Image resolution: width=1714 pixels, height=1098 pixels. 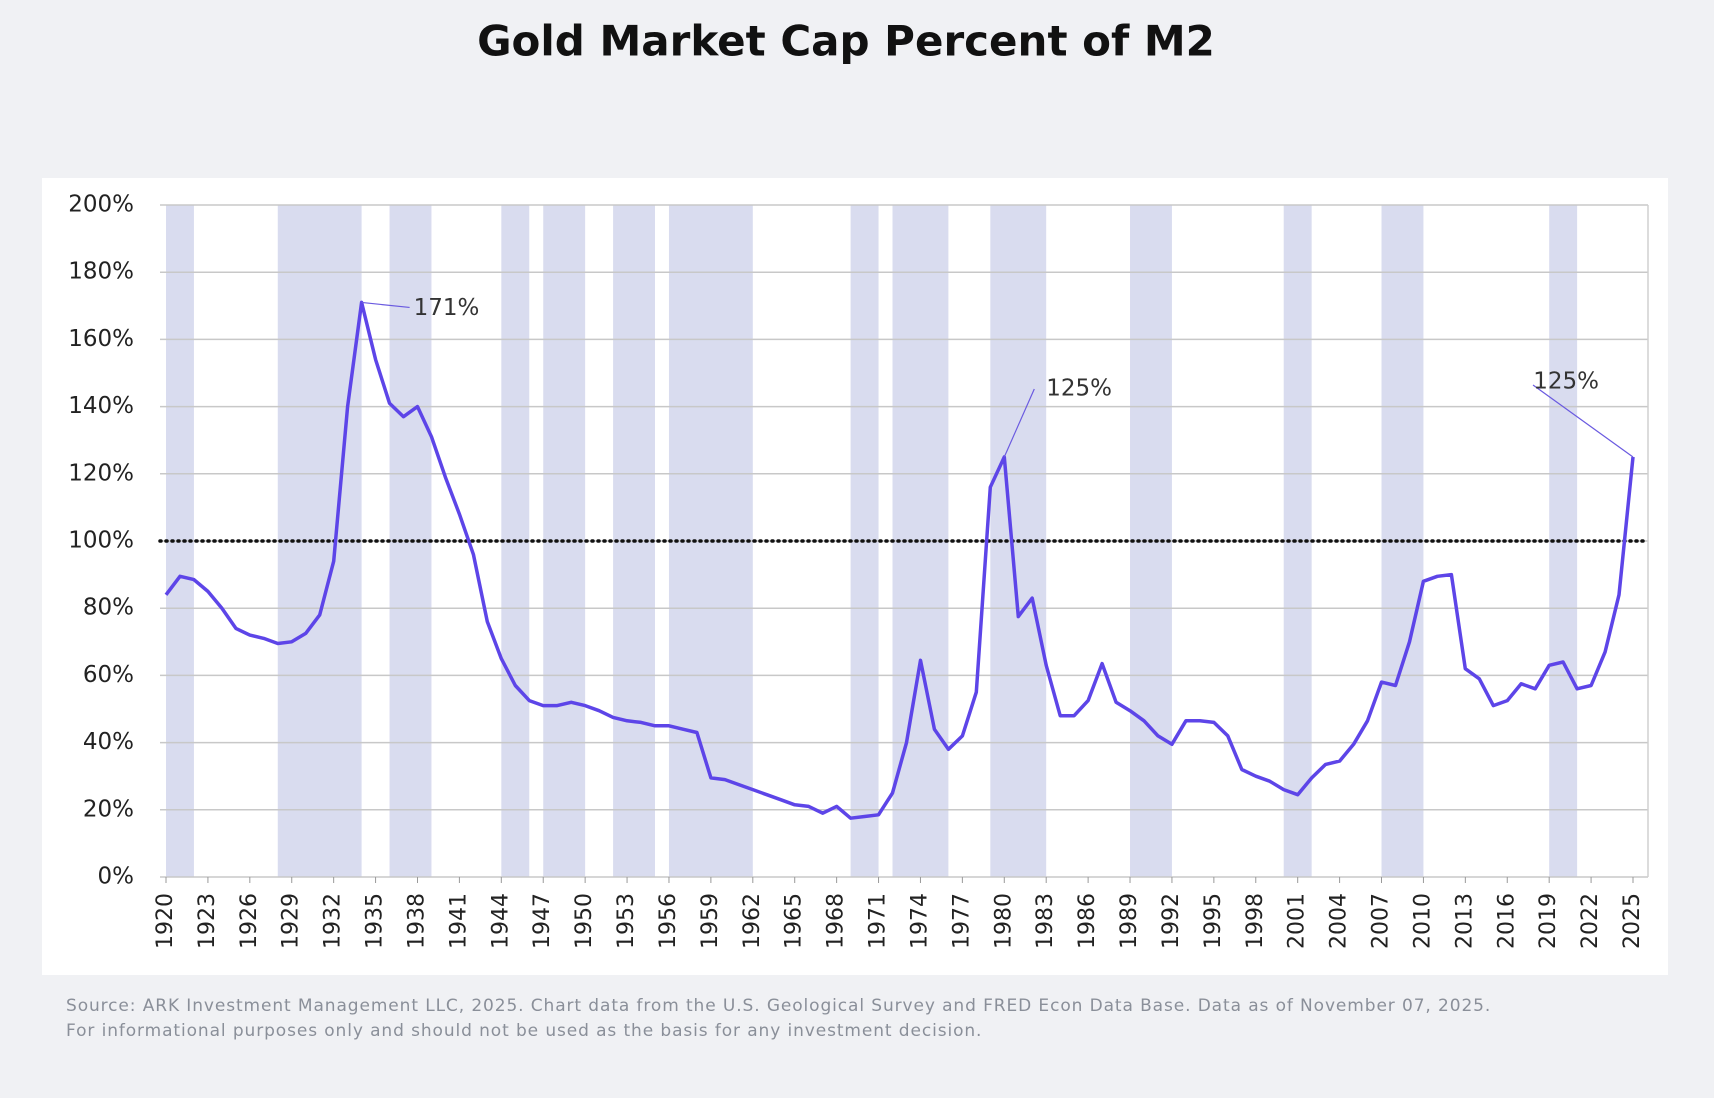 What do you see at coordinates (584, 921) in the screenshot?
I see `x-tick-label: 1950` at bounding box center [584, 921].